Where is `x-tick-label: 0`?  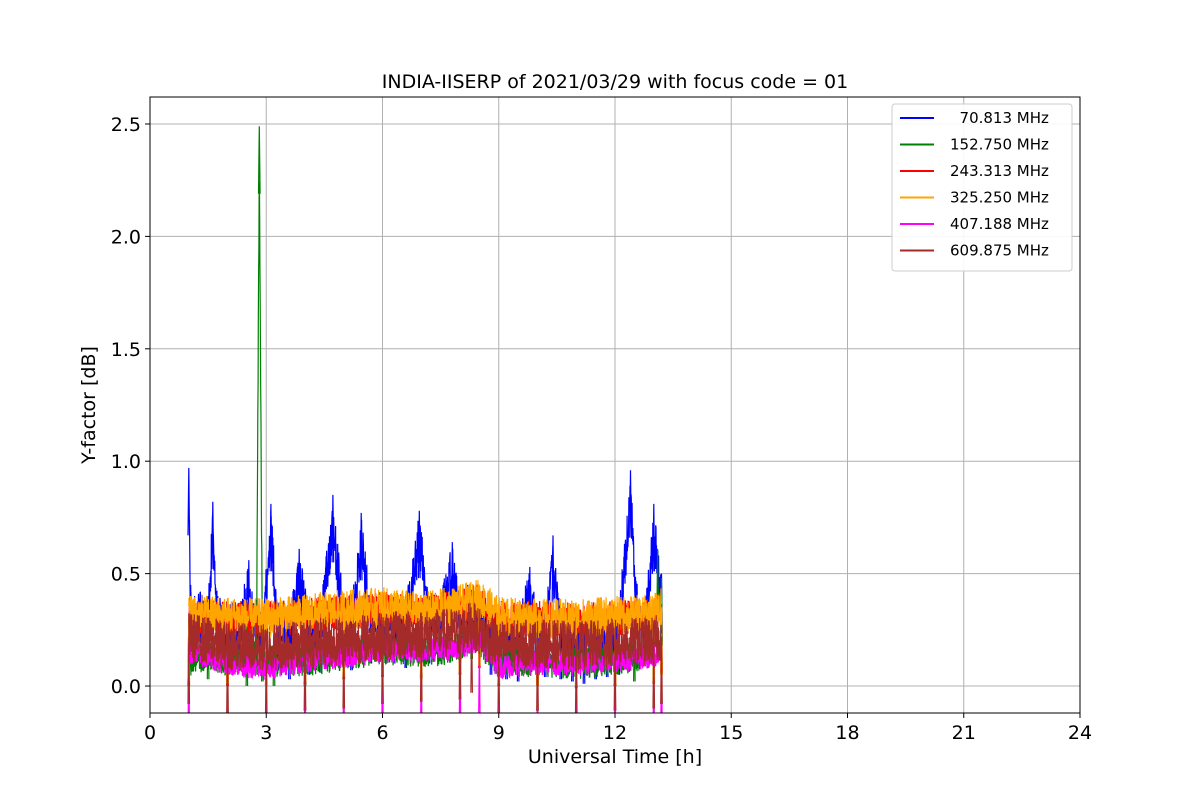
x-tick-label: 0 is located at coordinates (150, 733).